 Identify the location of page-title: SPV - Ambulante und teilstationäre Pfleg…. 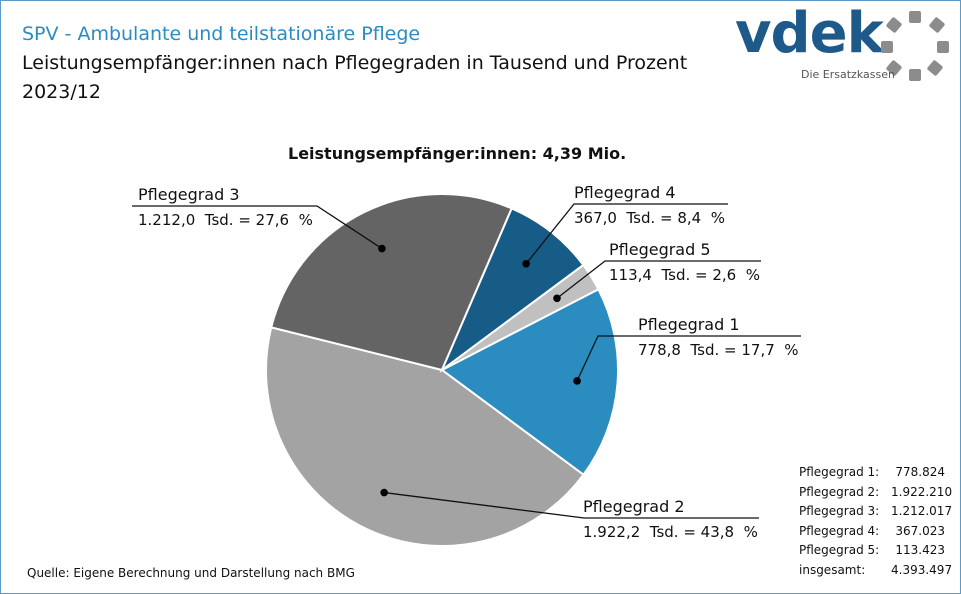
(221, 34).